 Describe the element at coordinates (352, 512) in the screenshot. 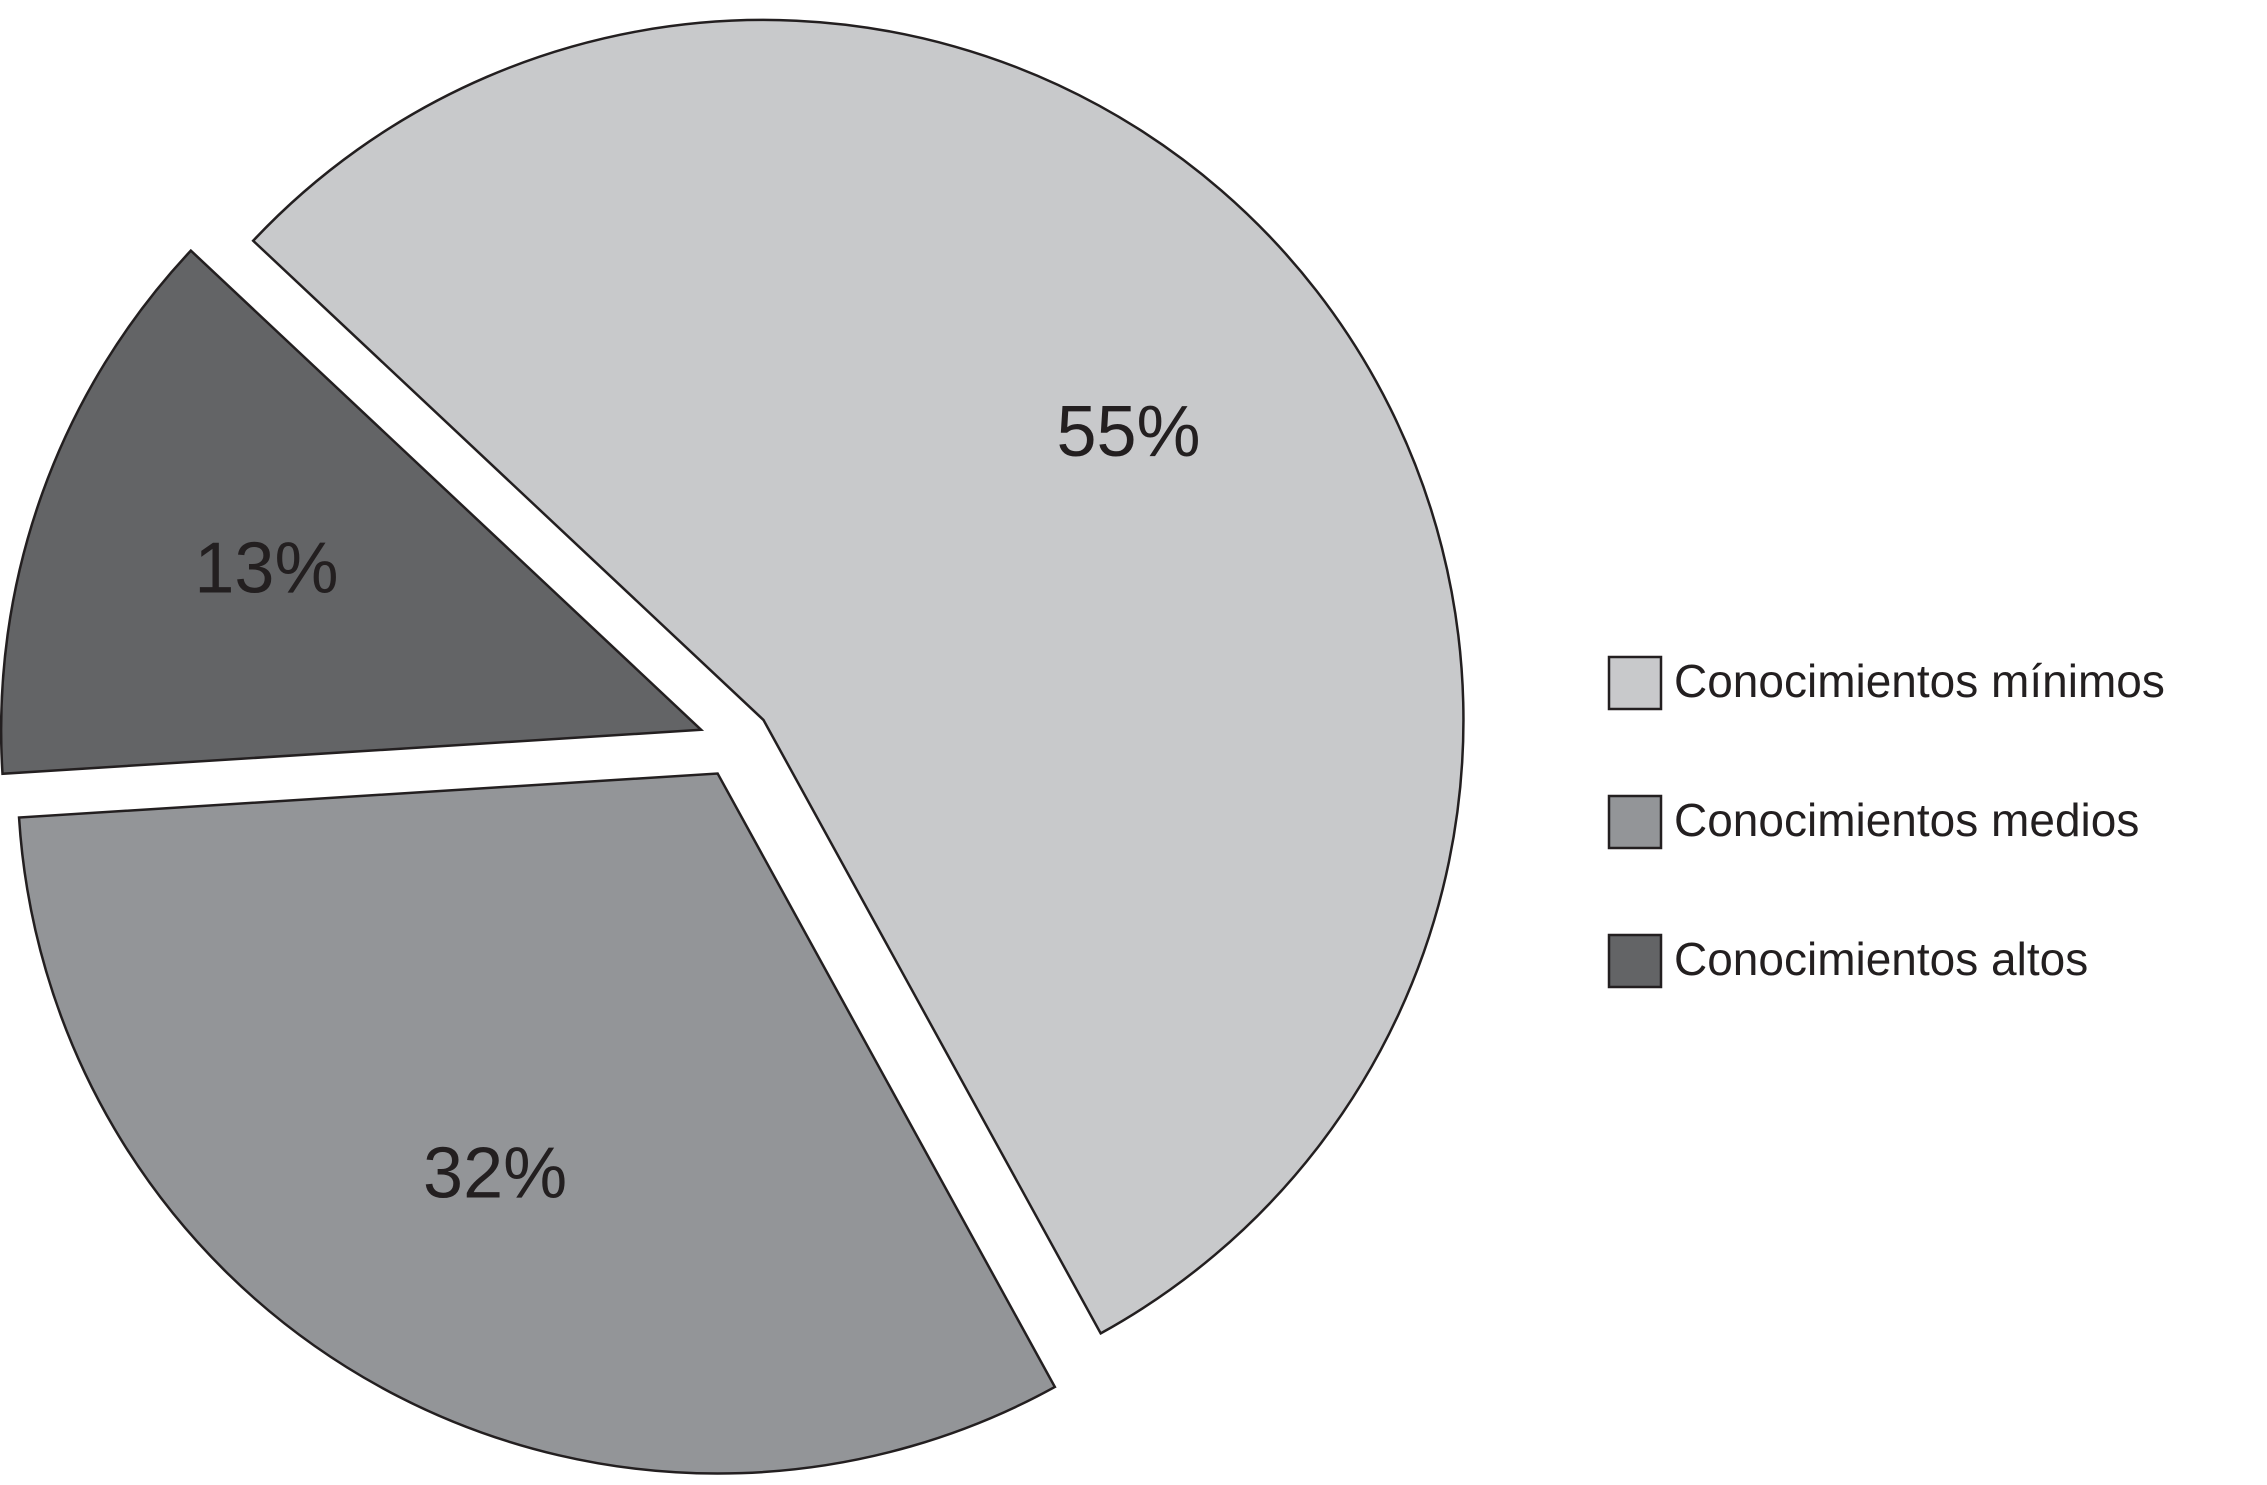

I see `pie-slice` at that location.